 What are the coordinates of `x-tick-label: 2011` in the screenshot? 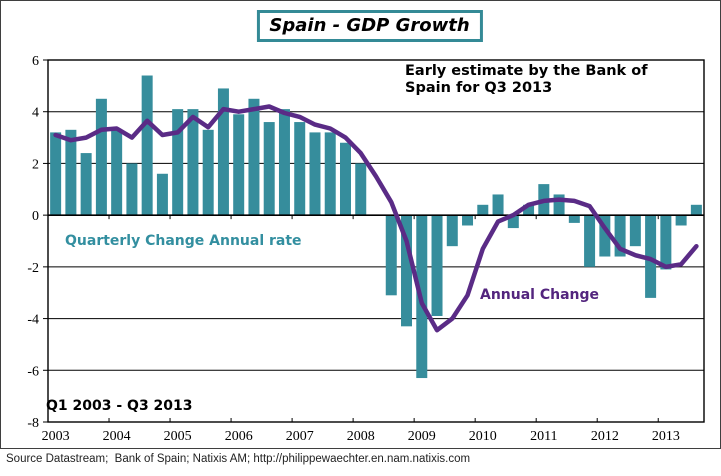 It's located at (543, 436).